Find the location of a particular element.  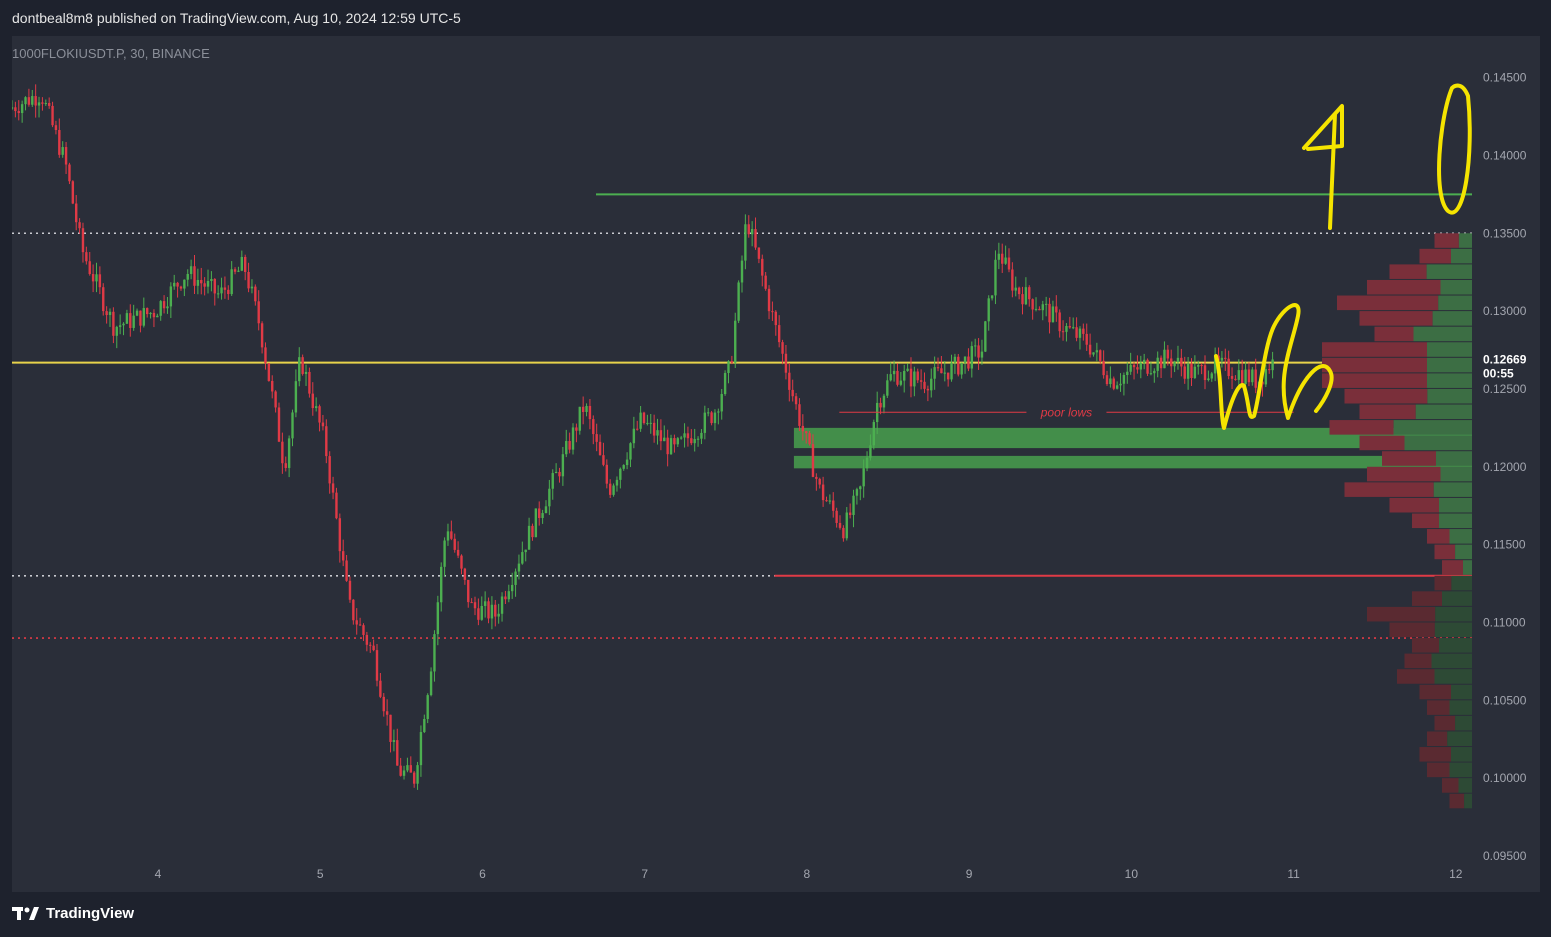

time-tick-label: 4 is located at coordinates (158, 874).